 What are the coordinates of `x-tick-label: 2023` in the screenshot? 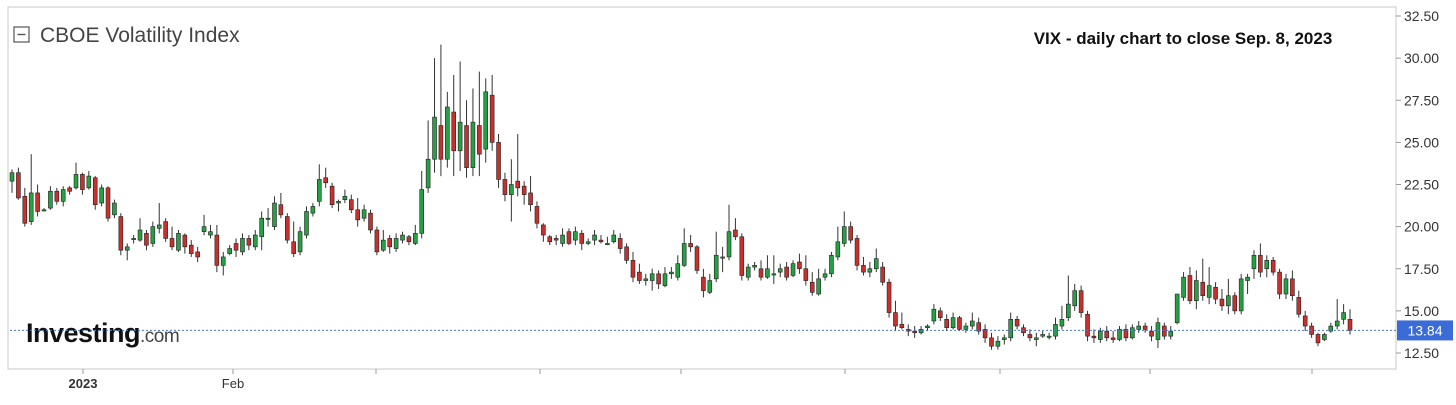 It's located at (83, 383).